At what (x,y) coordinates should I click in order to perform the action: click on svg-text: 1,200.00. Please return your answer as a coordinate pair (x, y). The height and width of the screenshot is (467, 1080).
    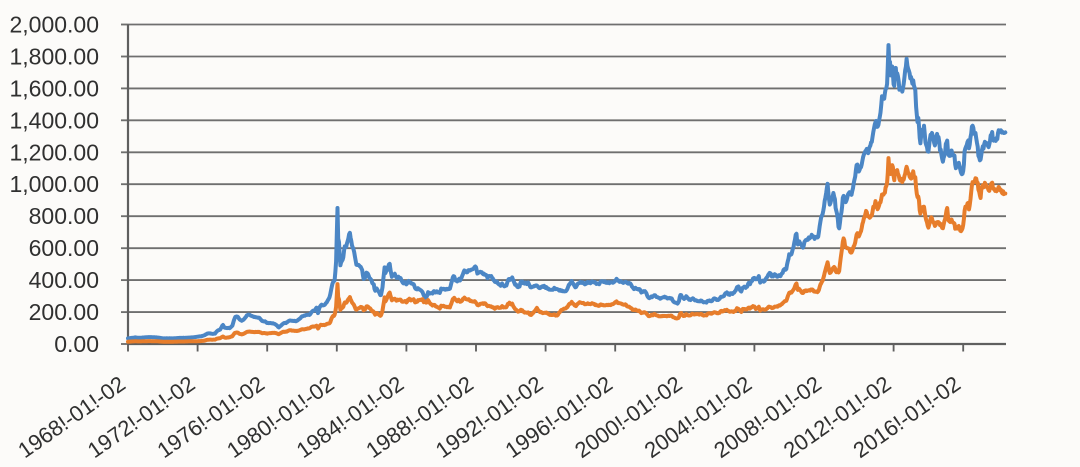
    Looking at the image, I should click on (54, 152).